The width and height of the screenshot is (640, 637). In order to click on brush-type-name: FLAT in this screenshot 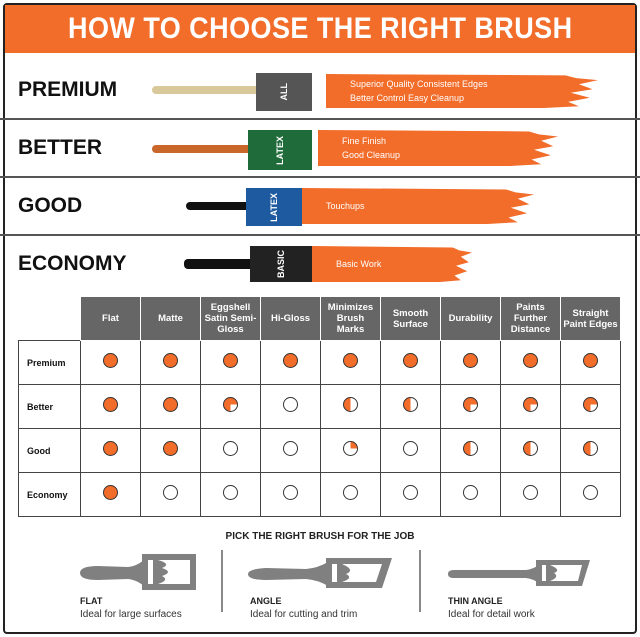, I will do `click(91, 601)`.